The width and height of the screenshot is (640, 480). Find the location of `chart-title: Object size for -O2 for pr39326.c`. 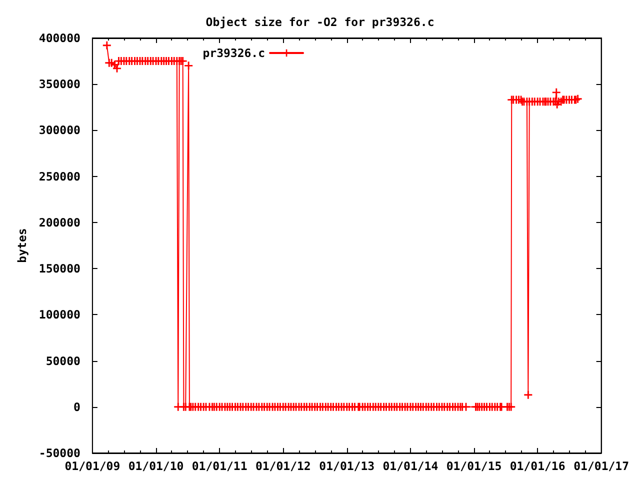

chart-title: Object size for -O2 for pr39326.c is located at coordinates (320, 22).